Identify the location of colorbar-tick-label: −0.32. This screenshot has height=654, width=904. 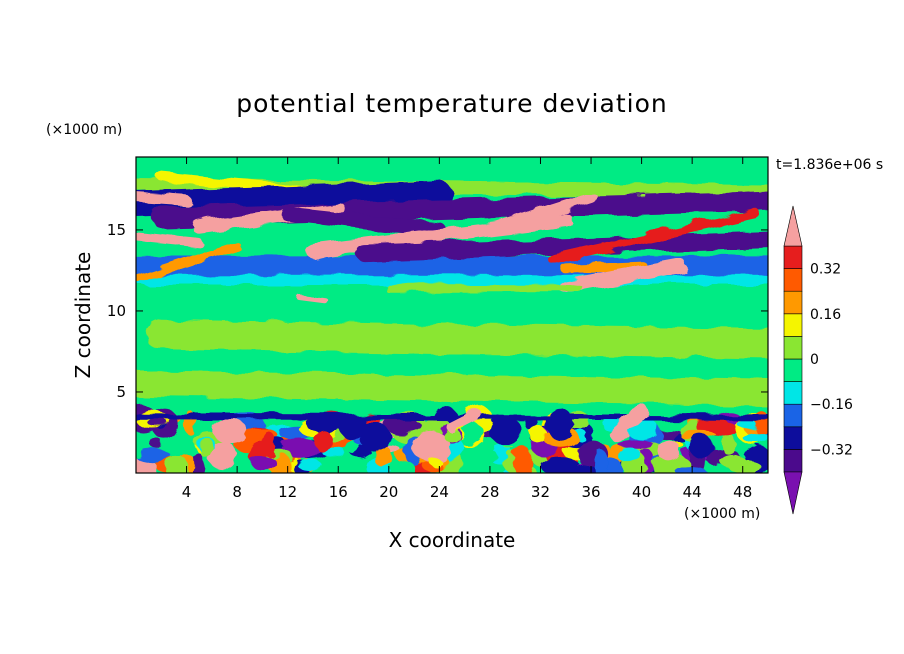
(831, 450).